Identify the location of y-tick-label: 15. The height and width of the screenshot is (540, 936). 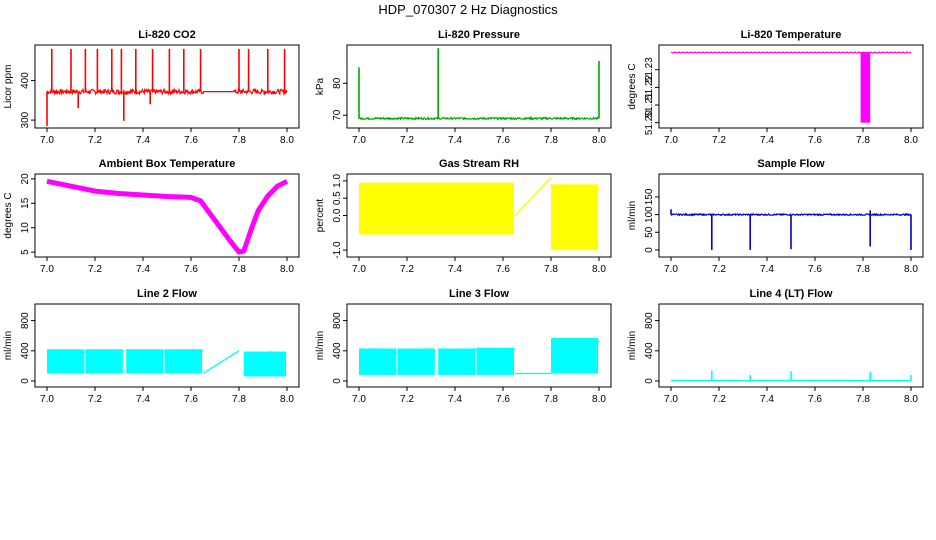
(25, 203).